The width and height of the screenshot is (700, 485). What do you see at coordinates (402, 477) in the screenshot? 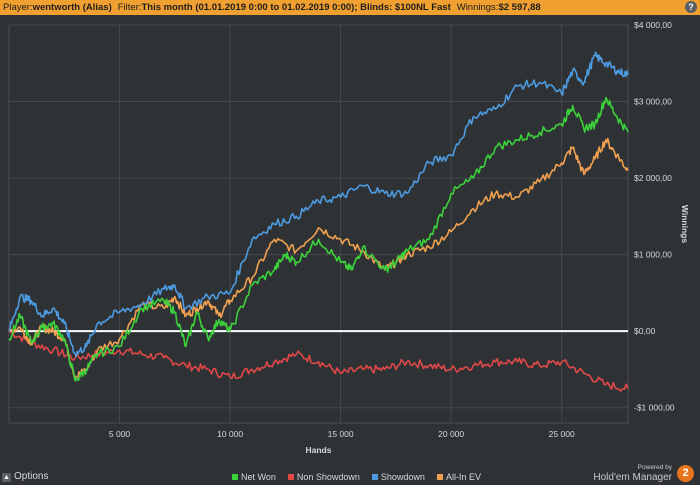
I see `legend-label: Showdown` at bounding box center [402, 477].